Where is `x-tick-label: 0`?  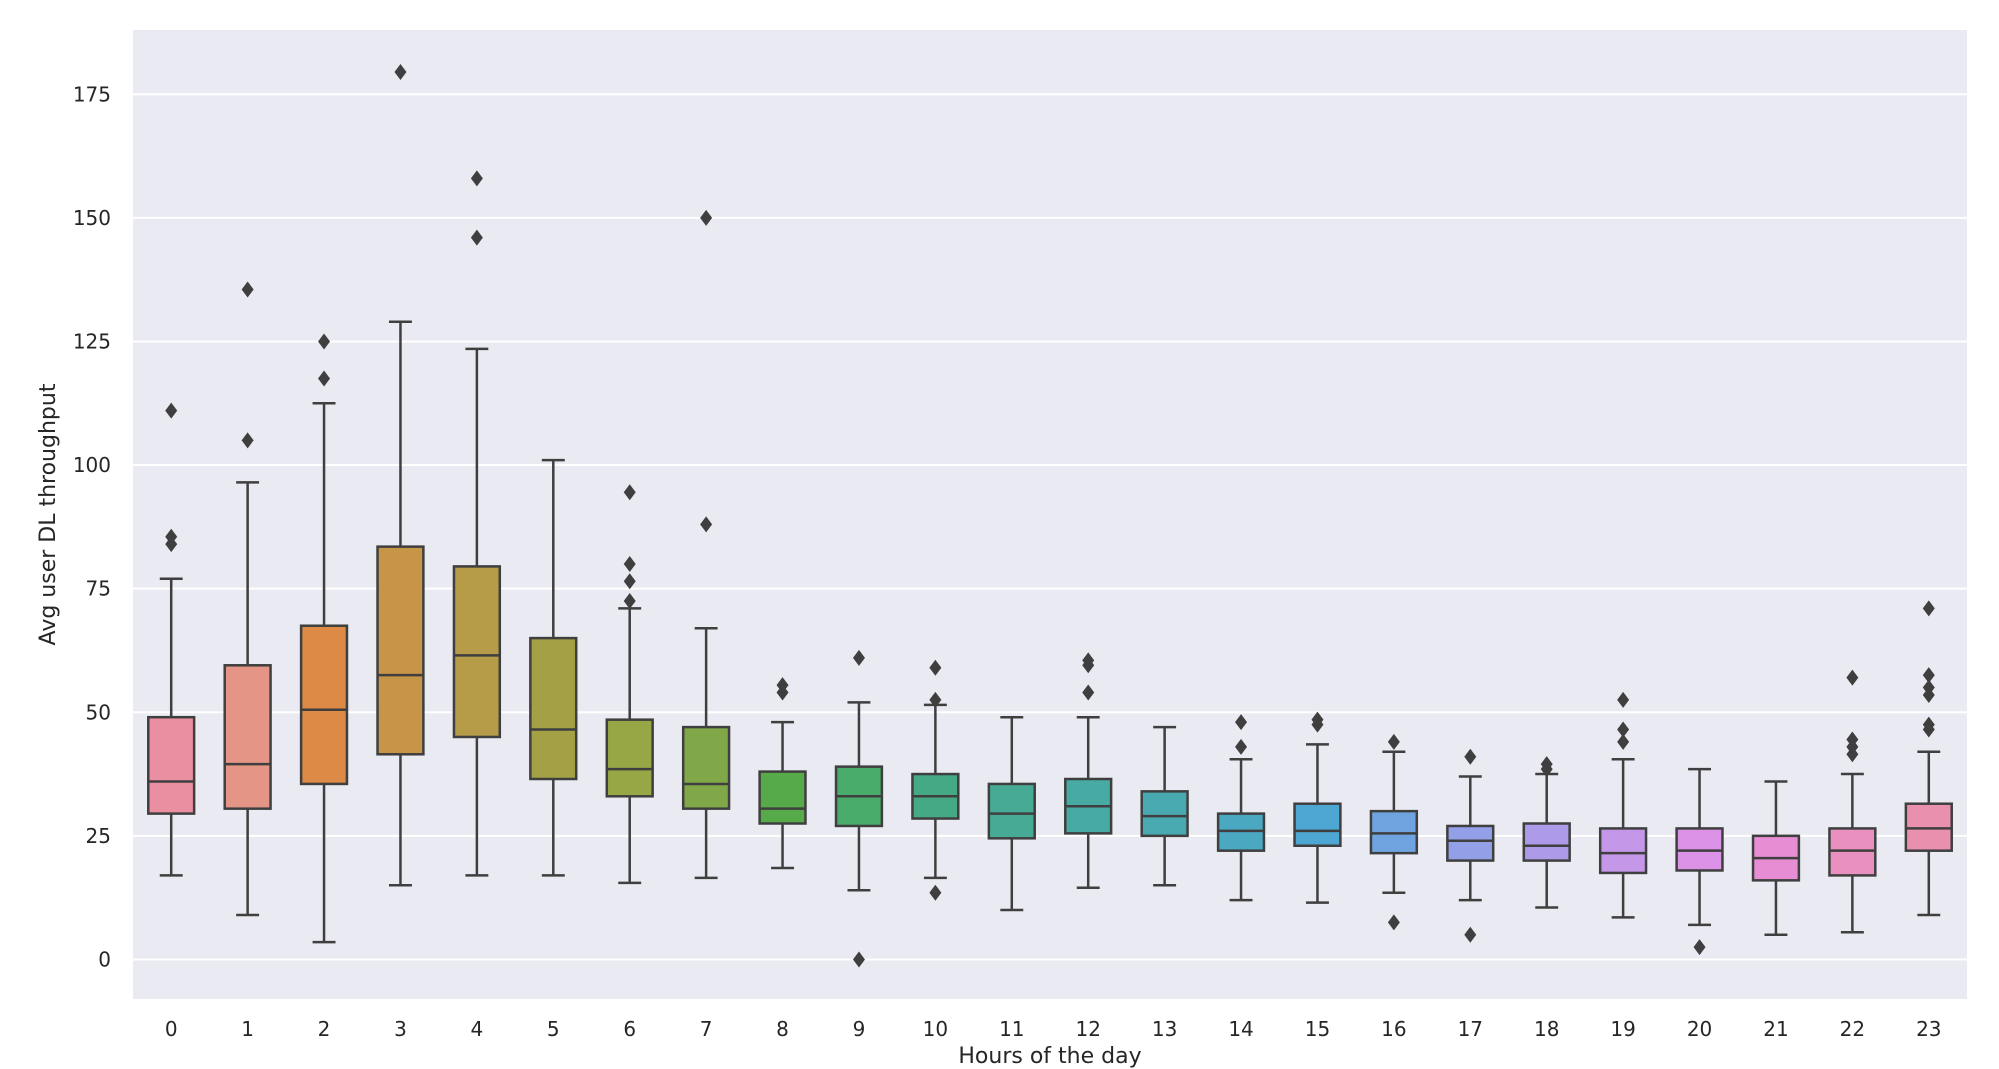
x-tick-label: 0 is located at coordinates (171, 1029).